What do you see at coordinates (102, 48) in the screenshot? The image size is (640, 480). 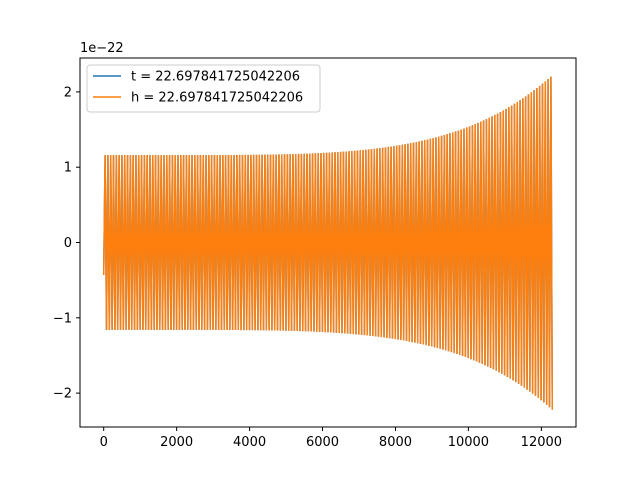 I see `y-offset-text: 1e−22` at bounding box center [102, 48].